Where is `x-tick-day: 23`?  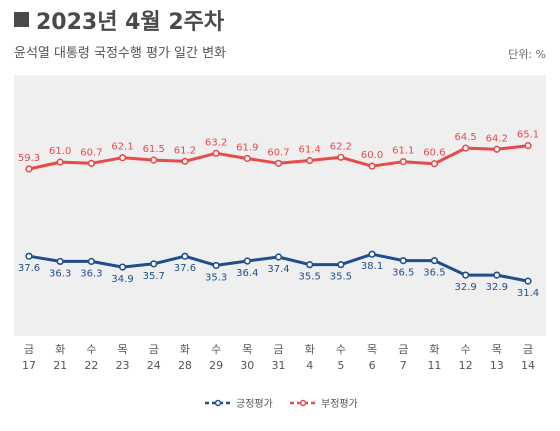
x-tick-day: 23 is located at coordinates (123, 365).